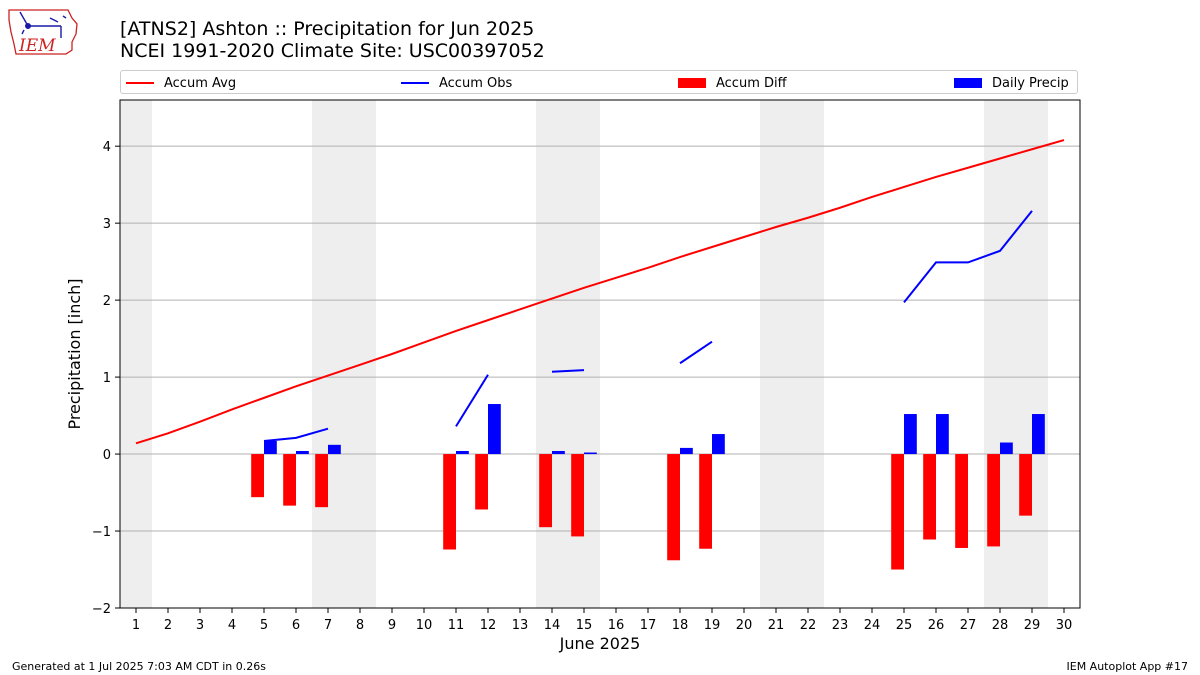 This screenshot has height=675, width=1200. I want to click on legend-item-accum-obs: Accum Obs, so click(456, 83).